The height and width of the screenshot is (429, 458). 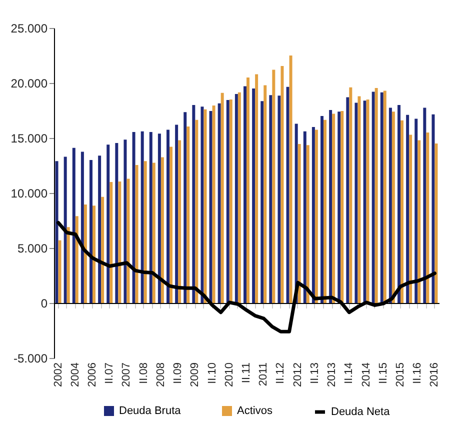 What do you see at coordinates (195, 374) in the screenshot?
I see `x-tick-label: 2009` at bounding box center [195, 374].